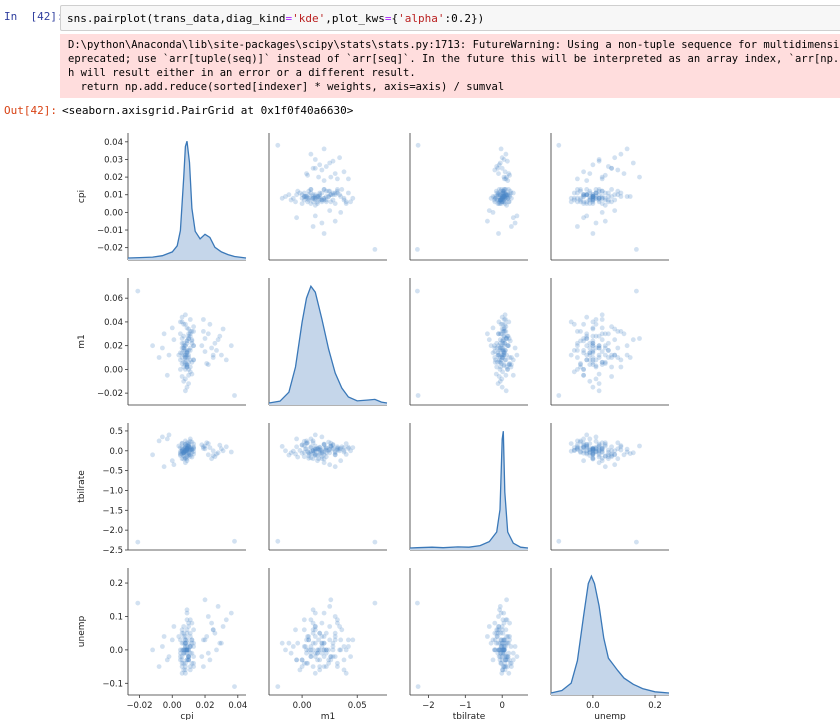 The image size is (840, 725). I want to click on x-tick-label: 0.02, so click(205, 706).